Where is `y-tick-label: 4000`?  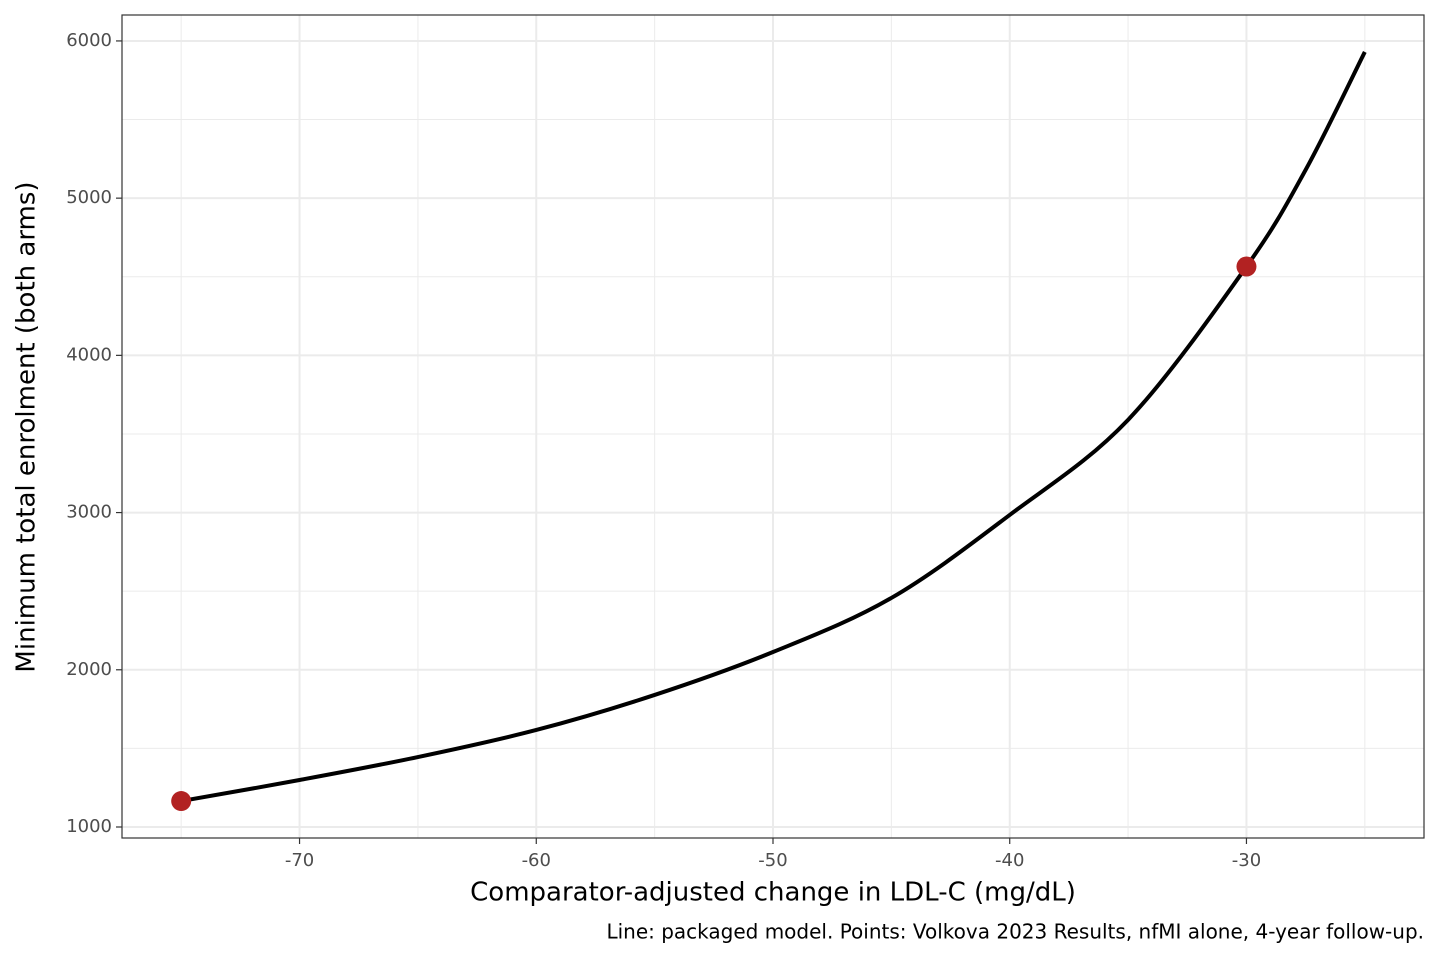 y-tick-label: 4000 is located at coordinates (89, 354).